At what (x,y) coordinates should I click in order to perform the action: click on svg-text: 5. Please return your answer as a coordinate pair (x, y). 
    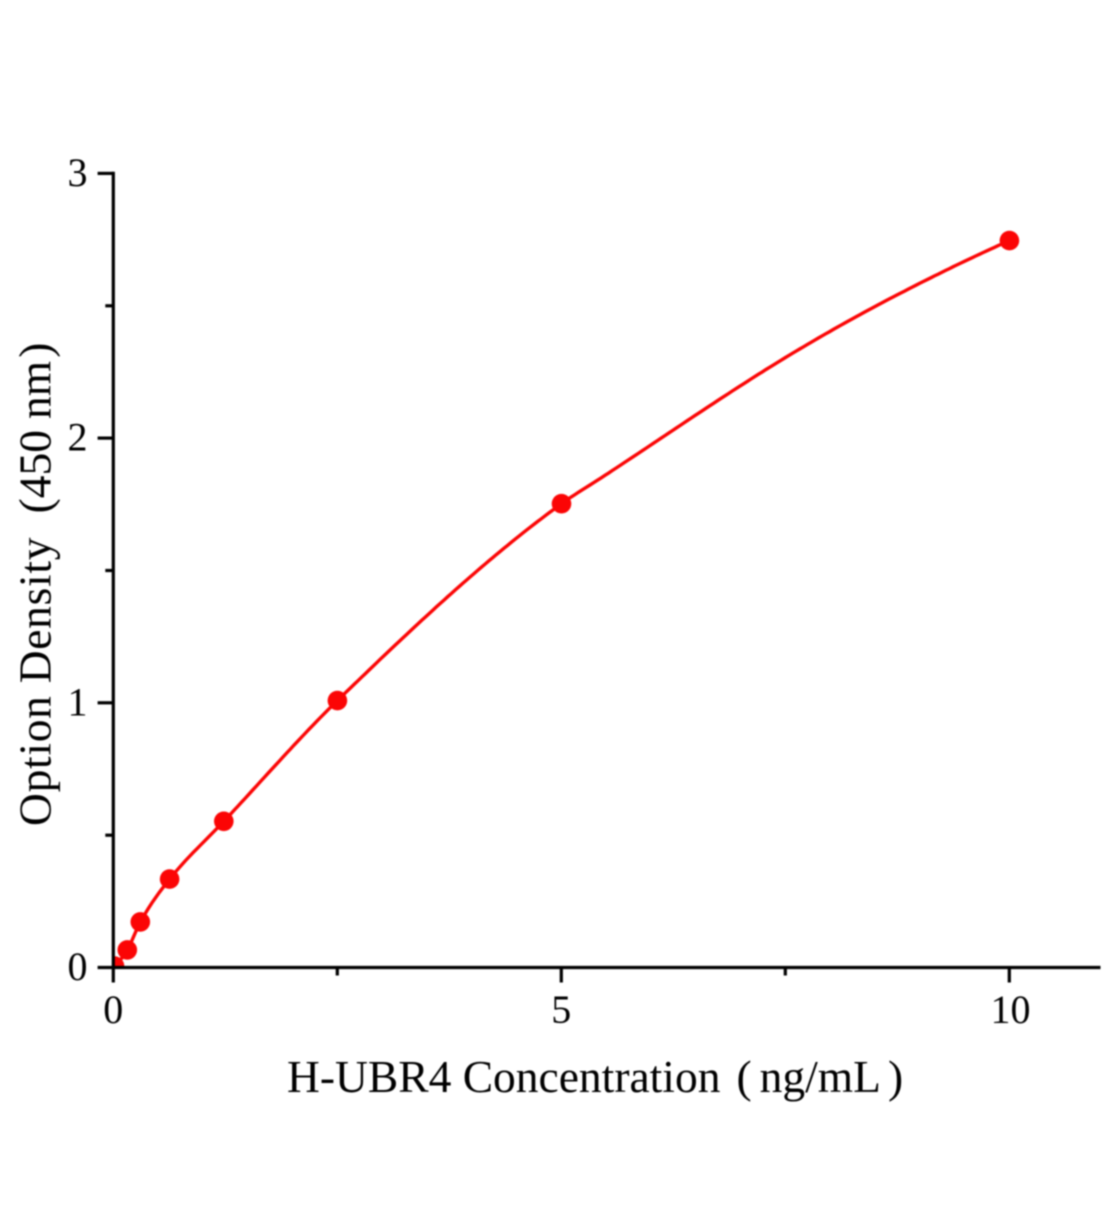
    Looking at the image, I should click on (561, 1009).